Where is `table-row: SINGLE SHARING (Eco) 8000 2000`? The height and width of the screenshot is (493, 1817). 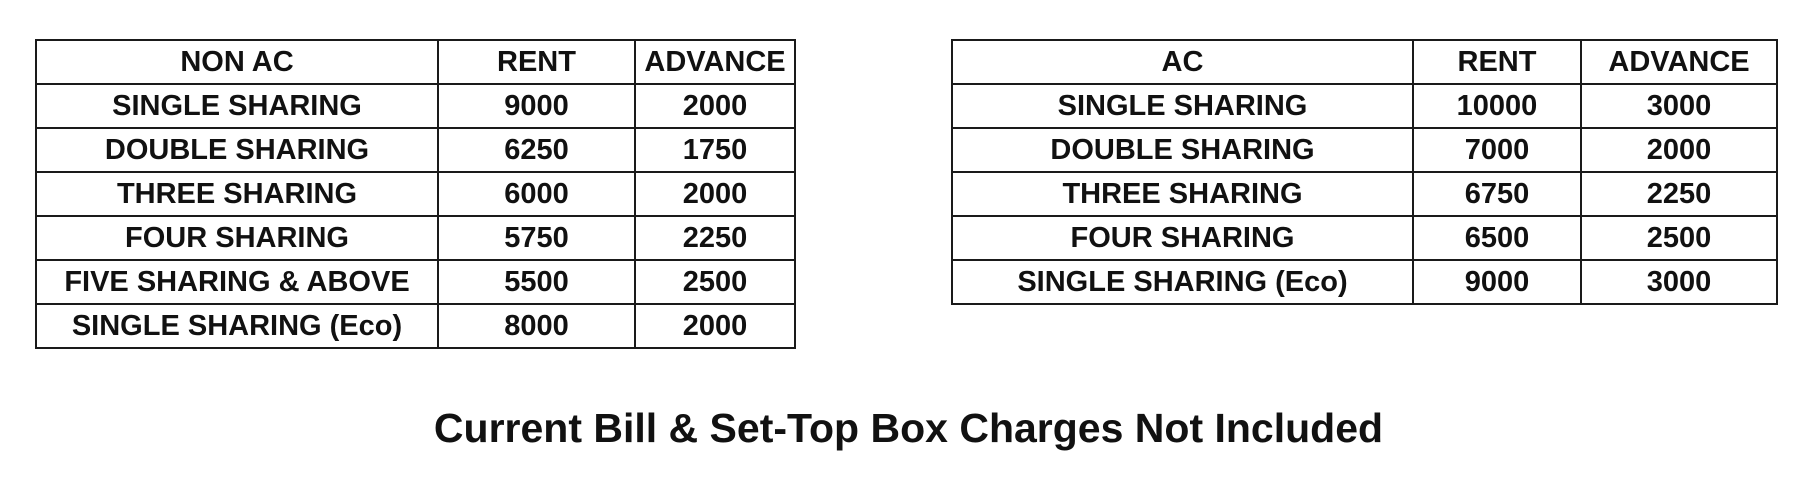
table-row: SINGLE SHARING (Eco) 8000 2000 is located at coordinates (415, 326).